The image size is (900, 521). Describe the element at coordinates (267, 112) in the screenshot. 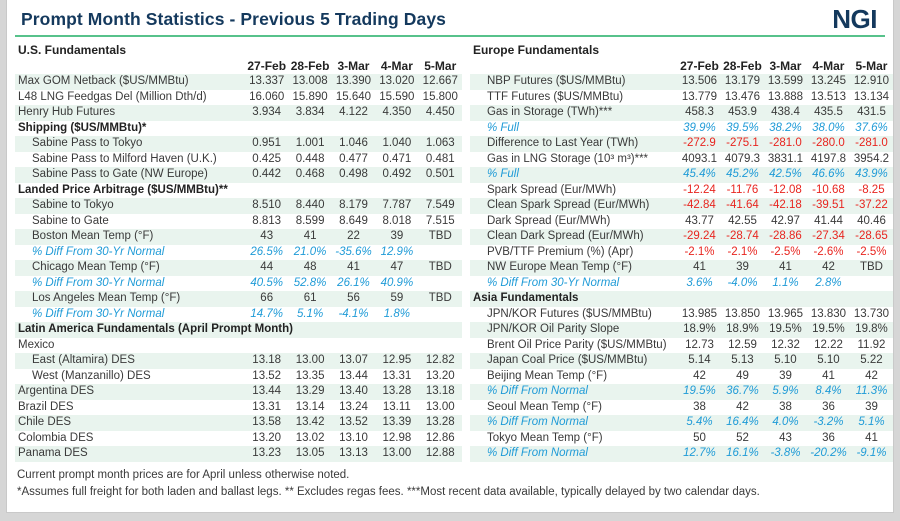

I see `cell-value: 3.934` at that location.